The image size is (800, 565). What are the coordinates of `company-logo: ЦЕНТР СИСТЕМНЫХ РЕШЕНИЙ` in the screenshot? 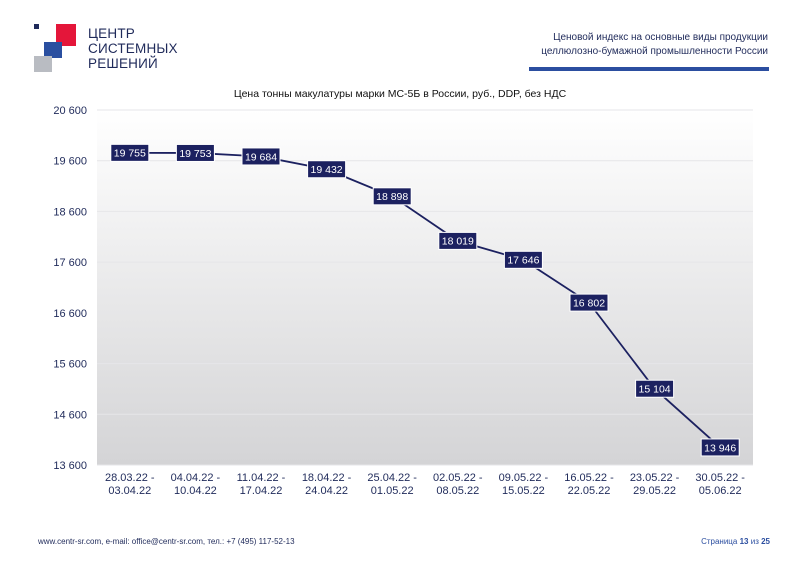 It's located at (114, 50).